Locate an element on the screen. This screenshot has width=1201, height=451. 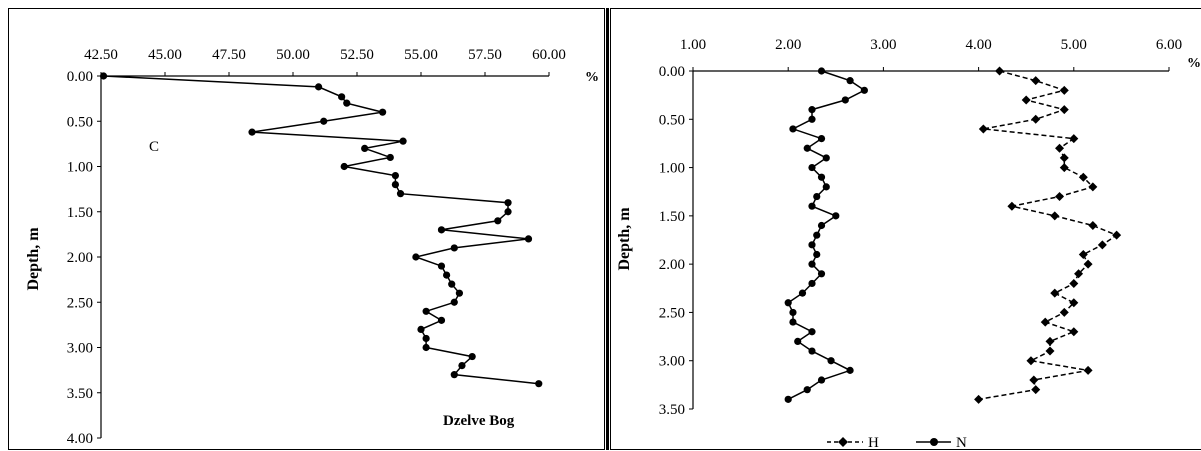
carbon-annotation: C is located at coordinates (154, 147).